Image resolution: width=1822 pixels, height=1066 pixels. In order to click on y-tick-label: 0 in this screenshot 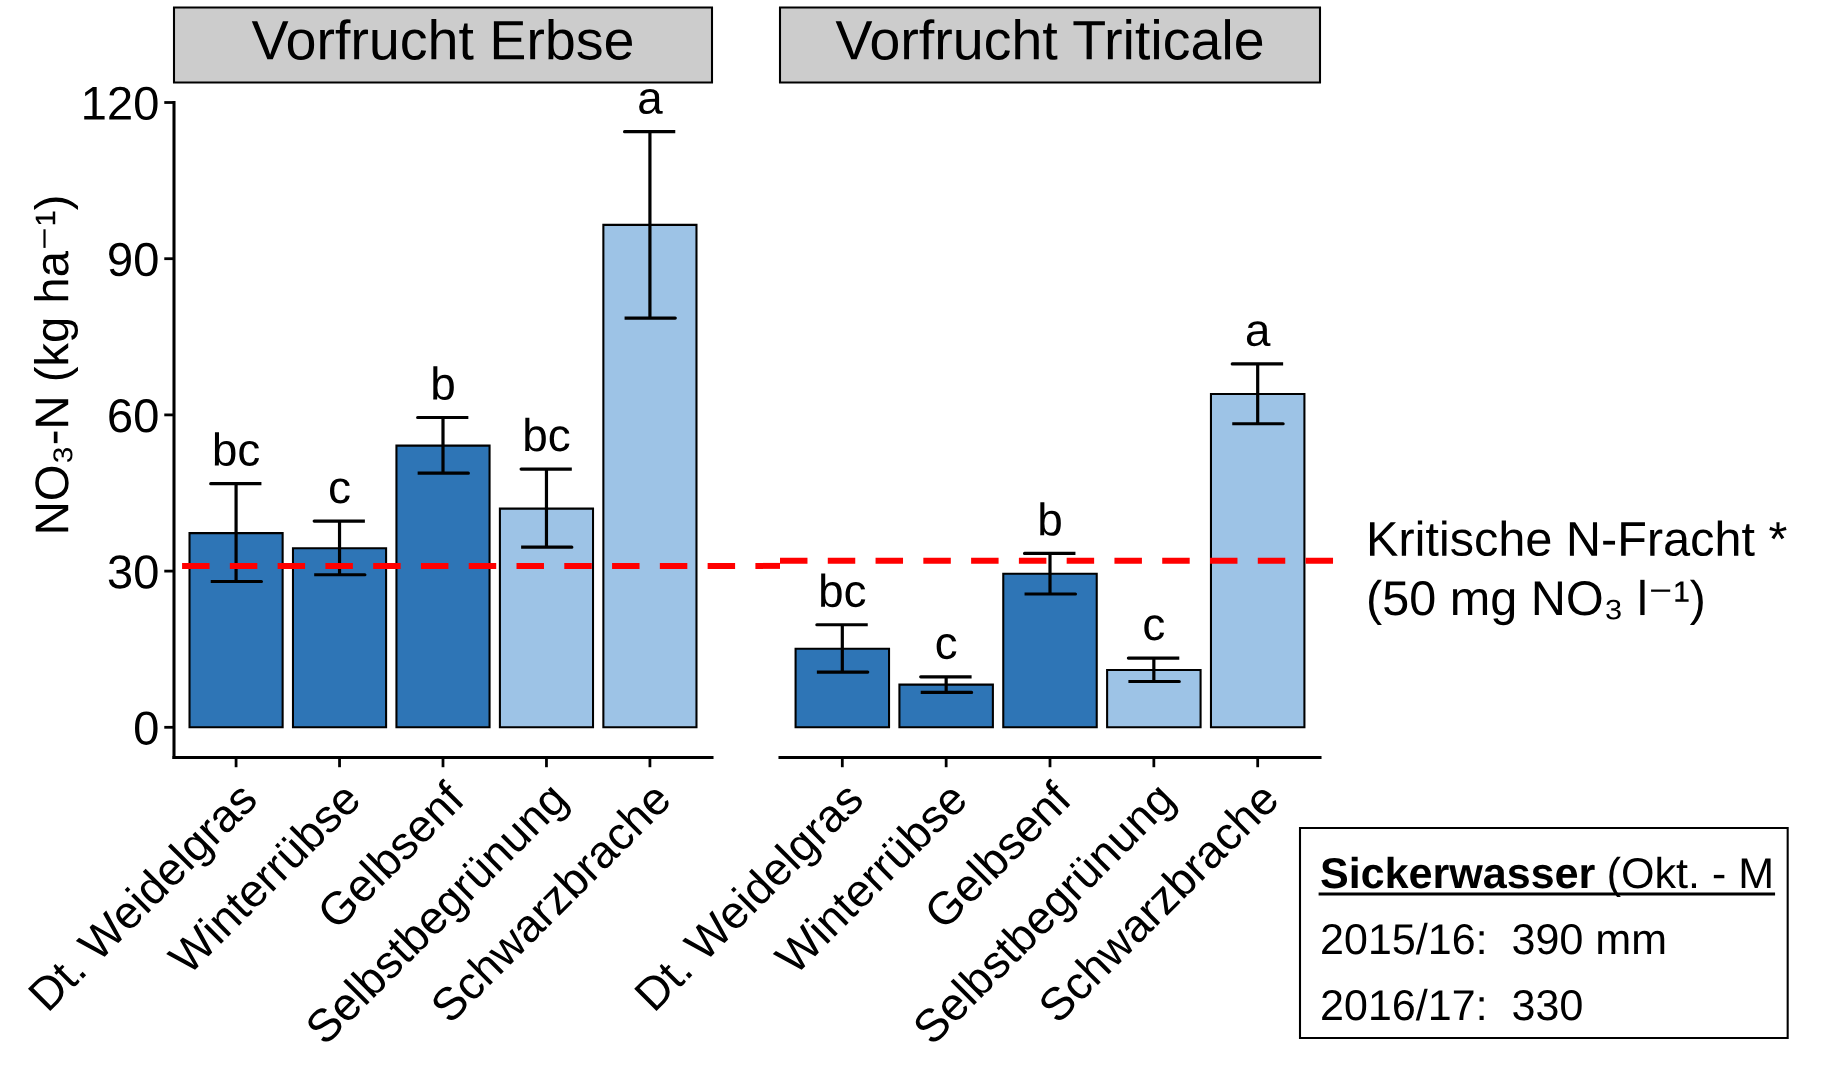, I will do `click(146, 728)`.